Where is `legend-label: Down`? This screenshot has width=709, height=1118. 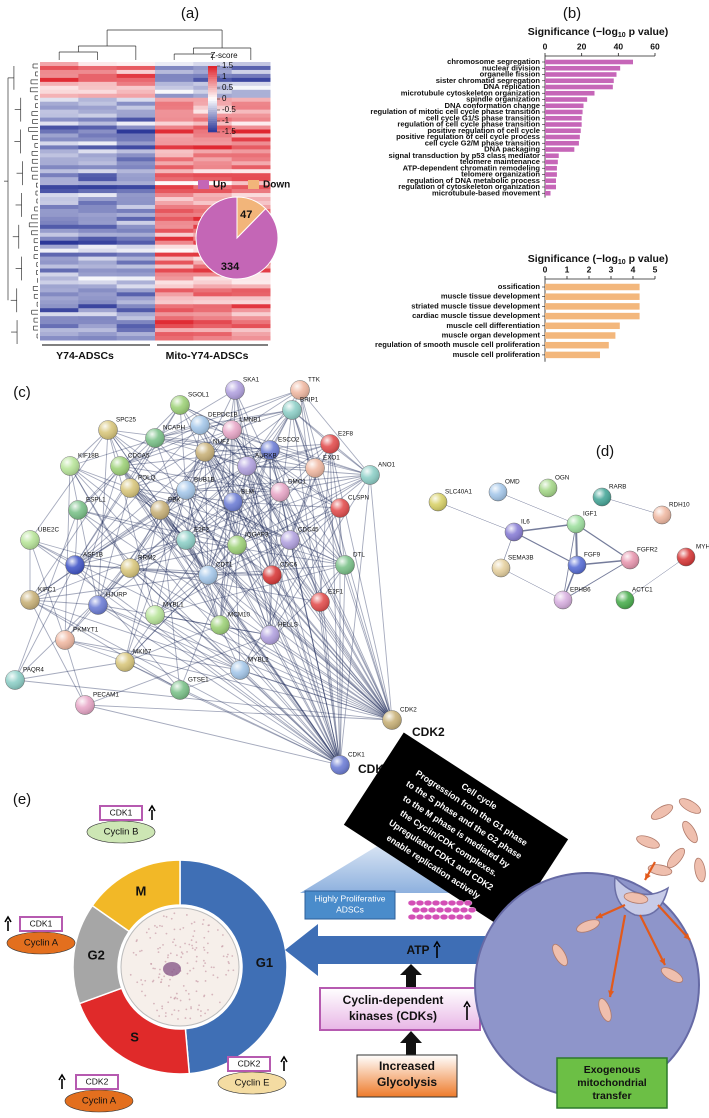 legend-label: Down is located at coordinates (276, 185).